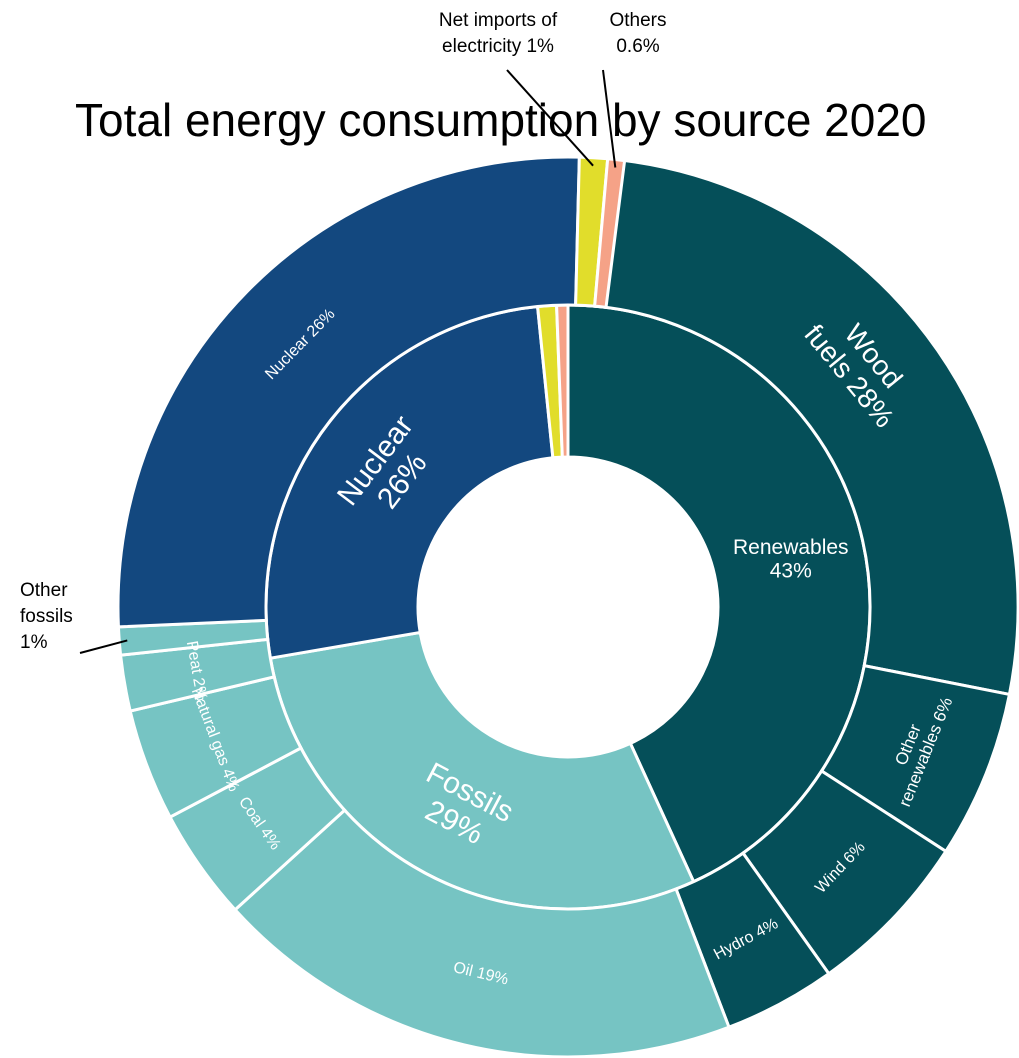  I want to click on callout-label-others: Others 0.6%, so click(637, 33).